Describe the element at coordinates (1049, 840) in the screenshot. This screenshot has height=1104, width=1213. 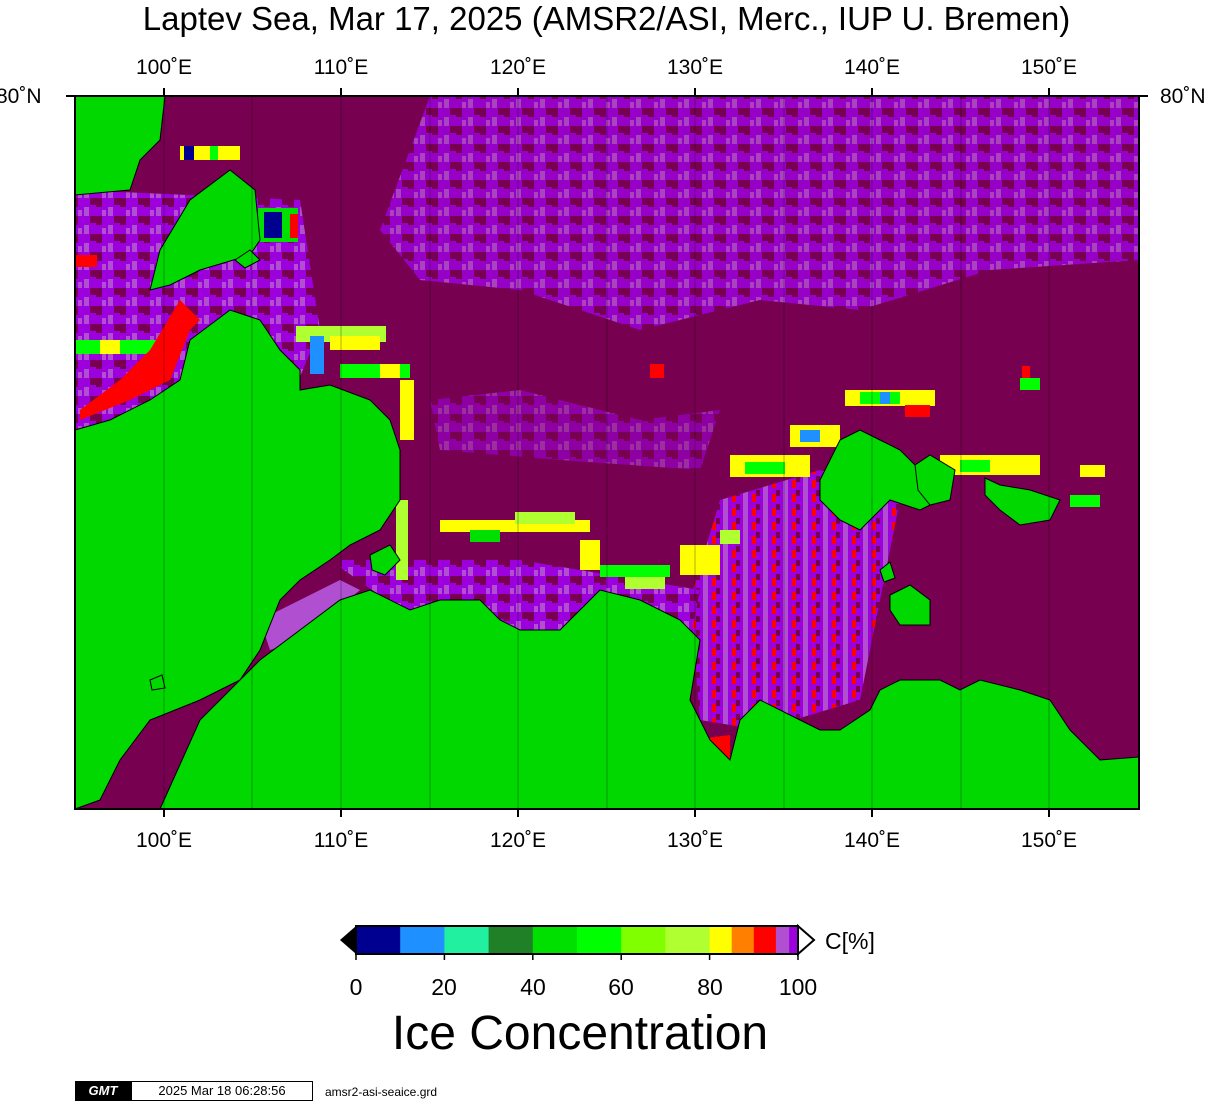
I see `lon-tick-bottom: 150˚E` at that location.